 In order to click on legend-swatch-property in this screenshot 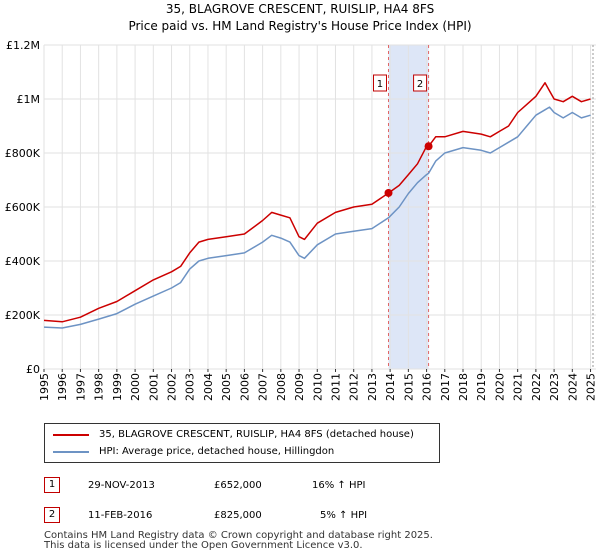, I will do `click(71, 434)`.